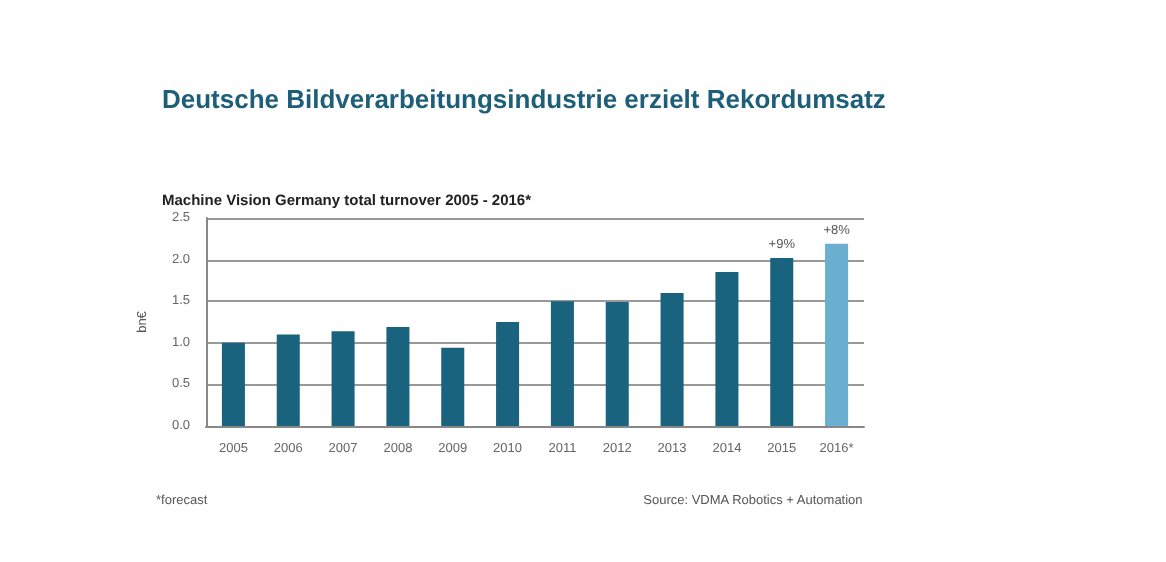 The image size is (1166, 562). What do you see at coordinates (524, 99) in the screenshot?
I see `chart-title: Deutsche Bildverarbeitungsindustrie erzielt Rekordumsatz` at bounding box center [524, 99].